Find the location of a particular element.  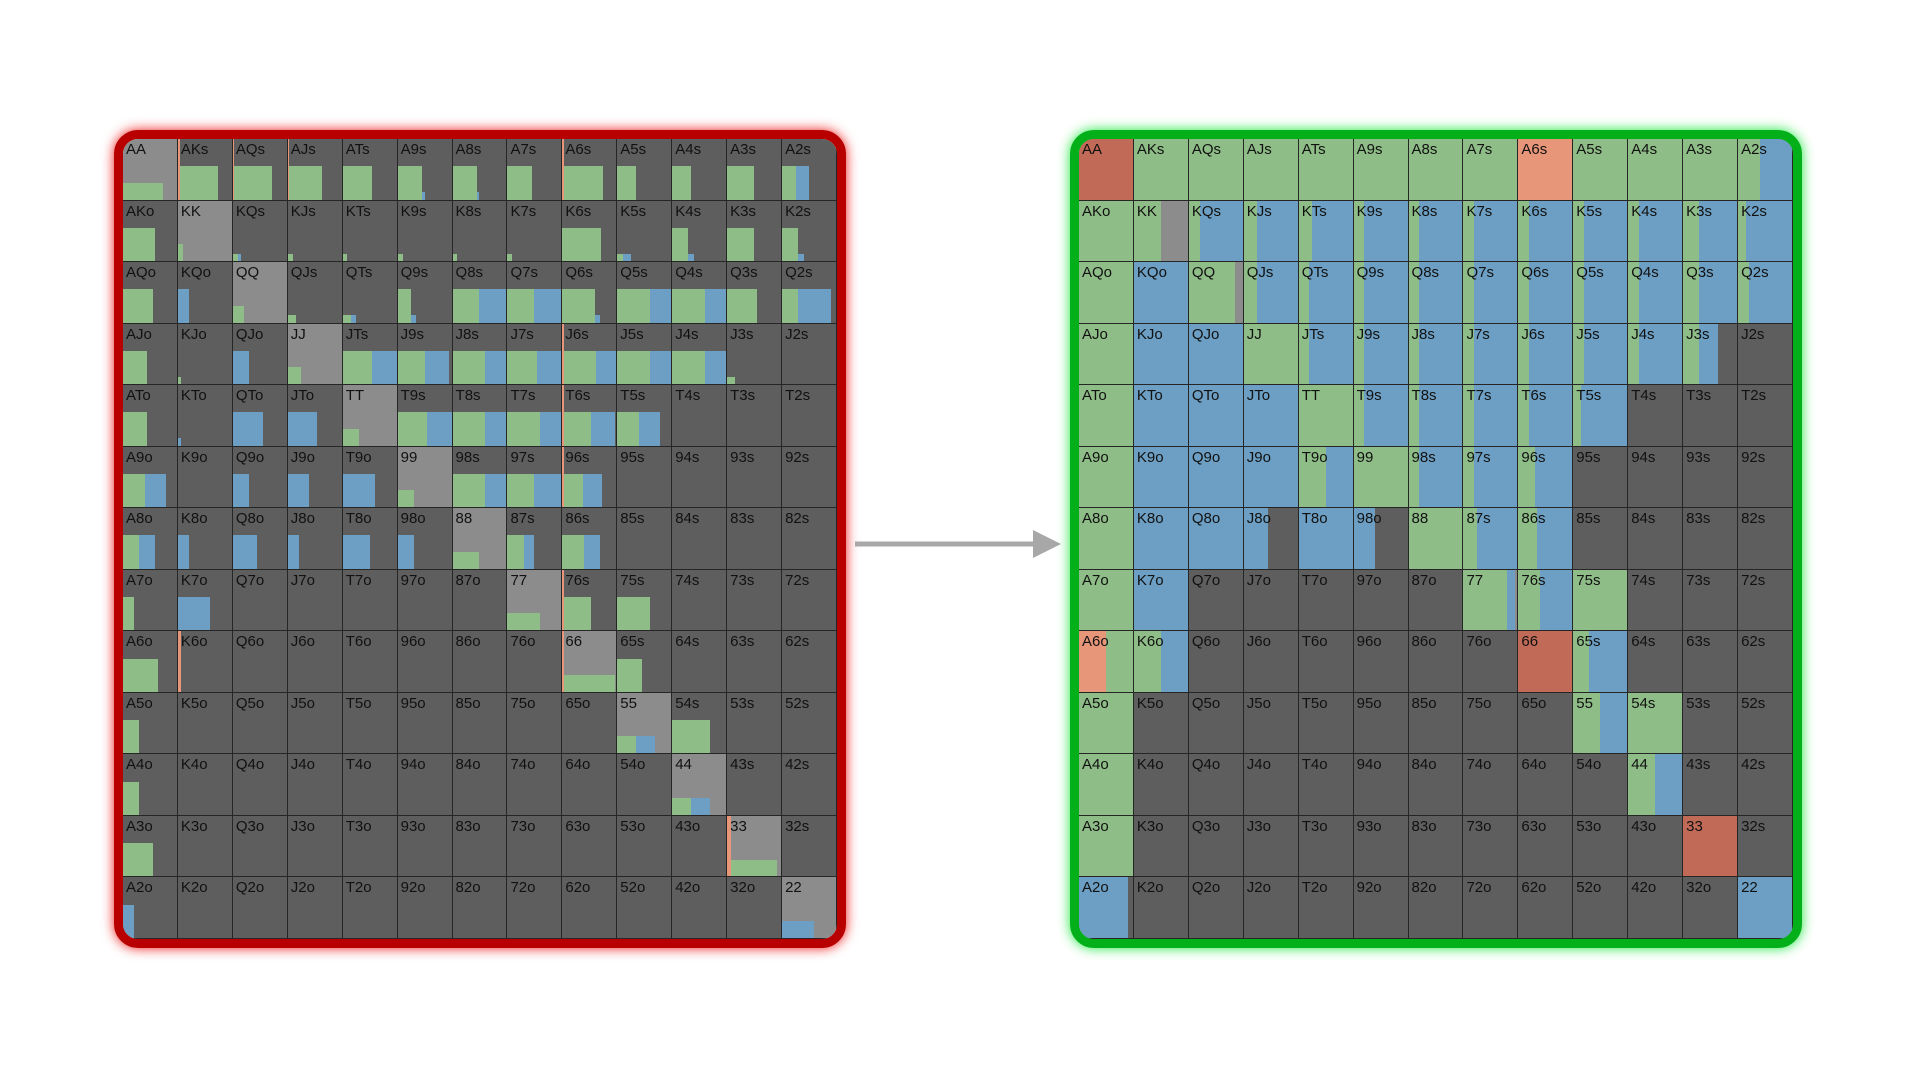

hand-label: 74s is located at coordinates (687, 580).